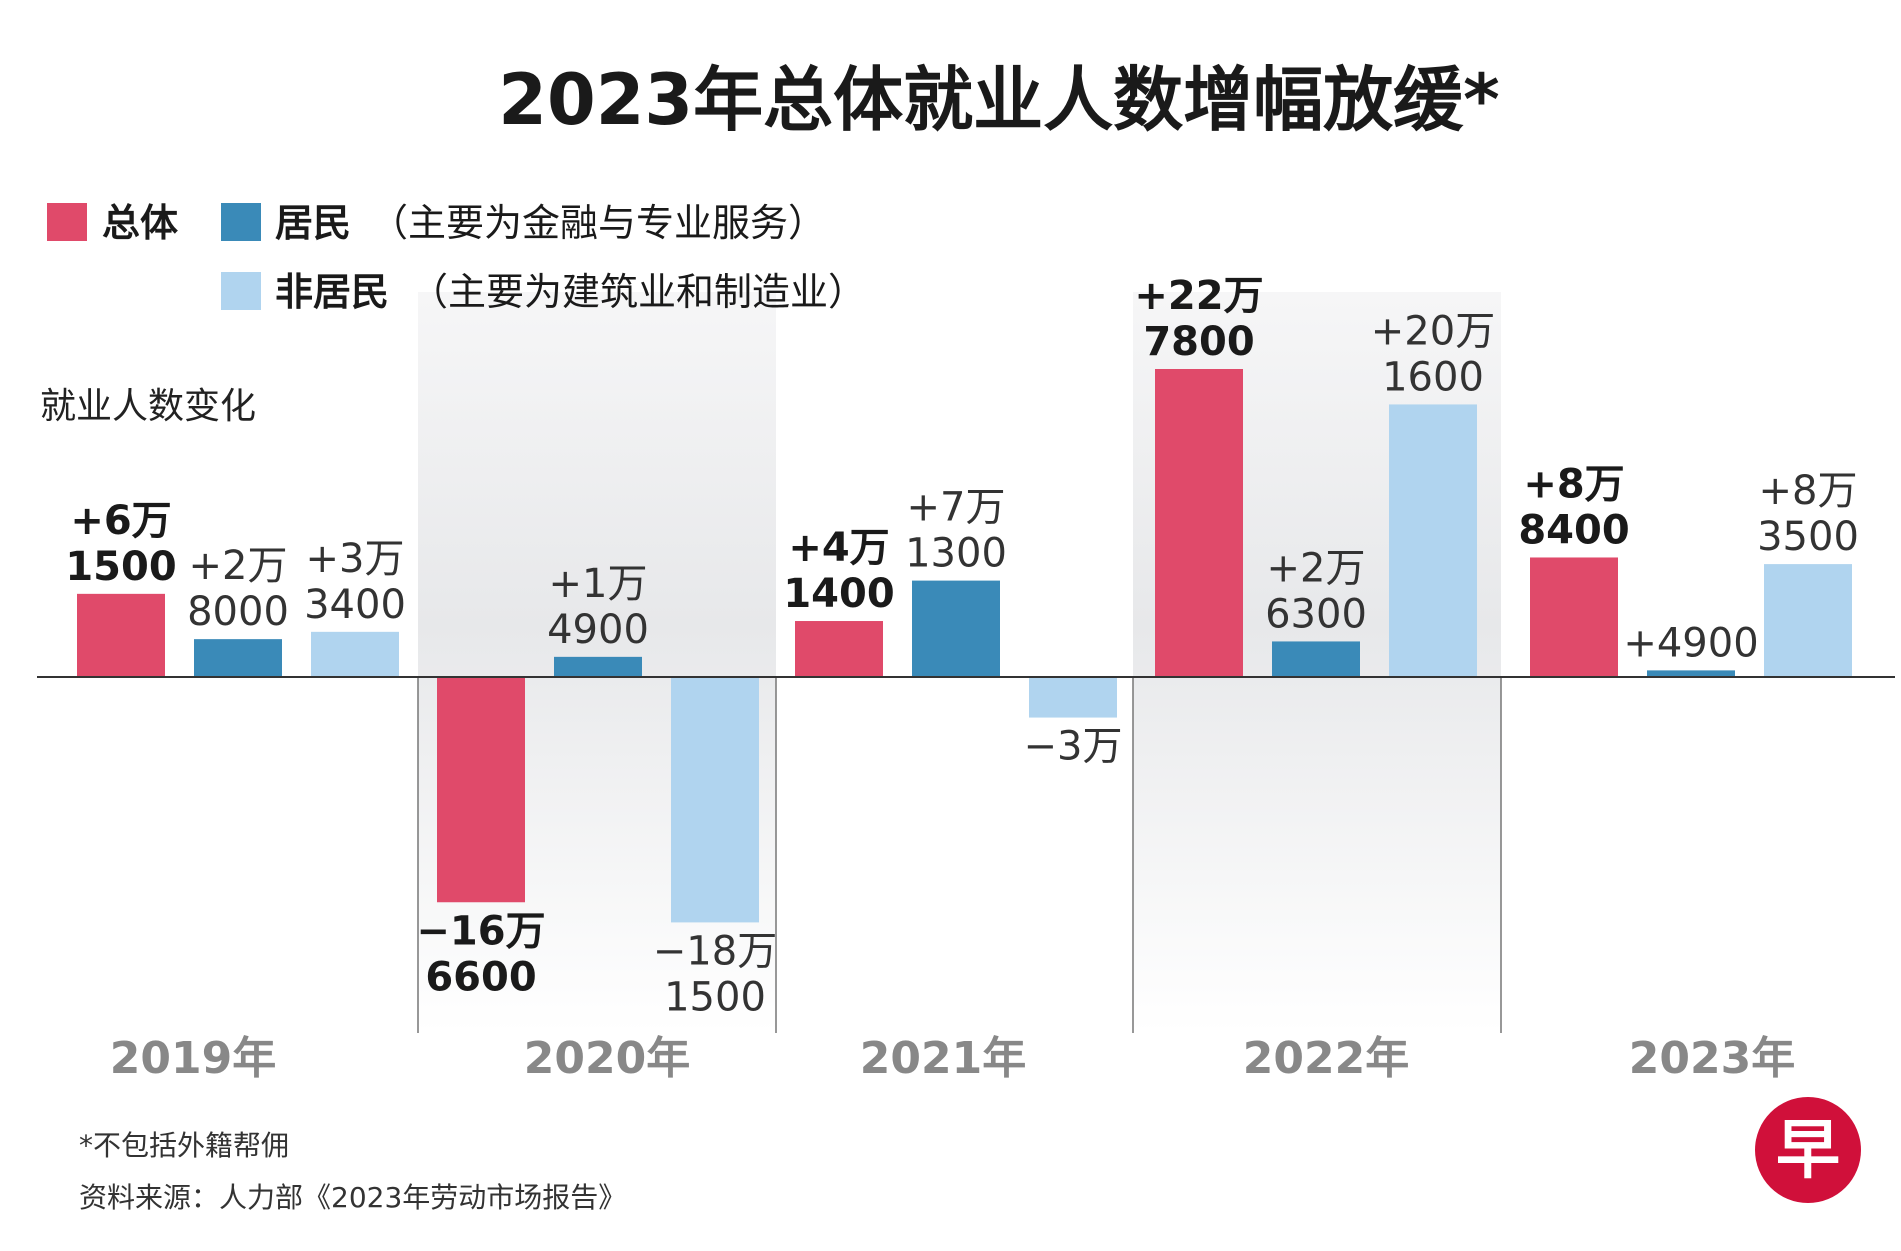 The width and height of the screenshot is (1901, 1251). I want to click on data-label: +4万, so click(838, 548).